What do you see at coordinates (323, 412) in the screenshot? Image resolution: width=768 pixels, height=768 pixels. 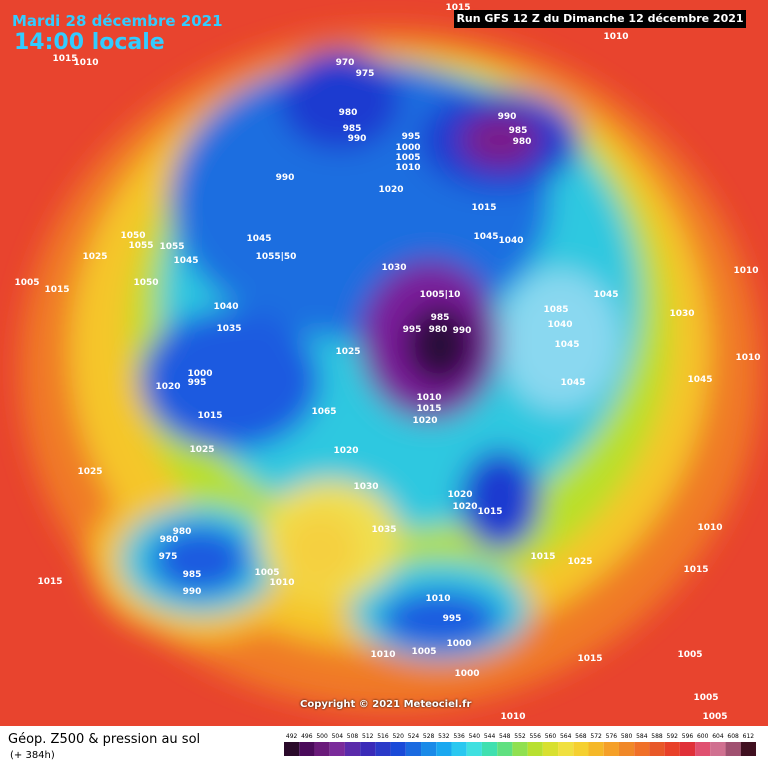 I see `isobar-label: 1065` at bounding box center [323, 412].